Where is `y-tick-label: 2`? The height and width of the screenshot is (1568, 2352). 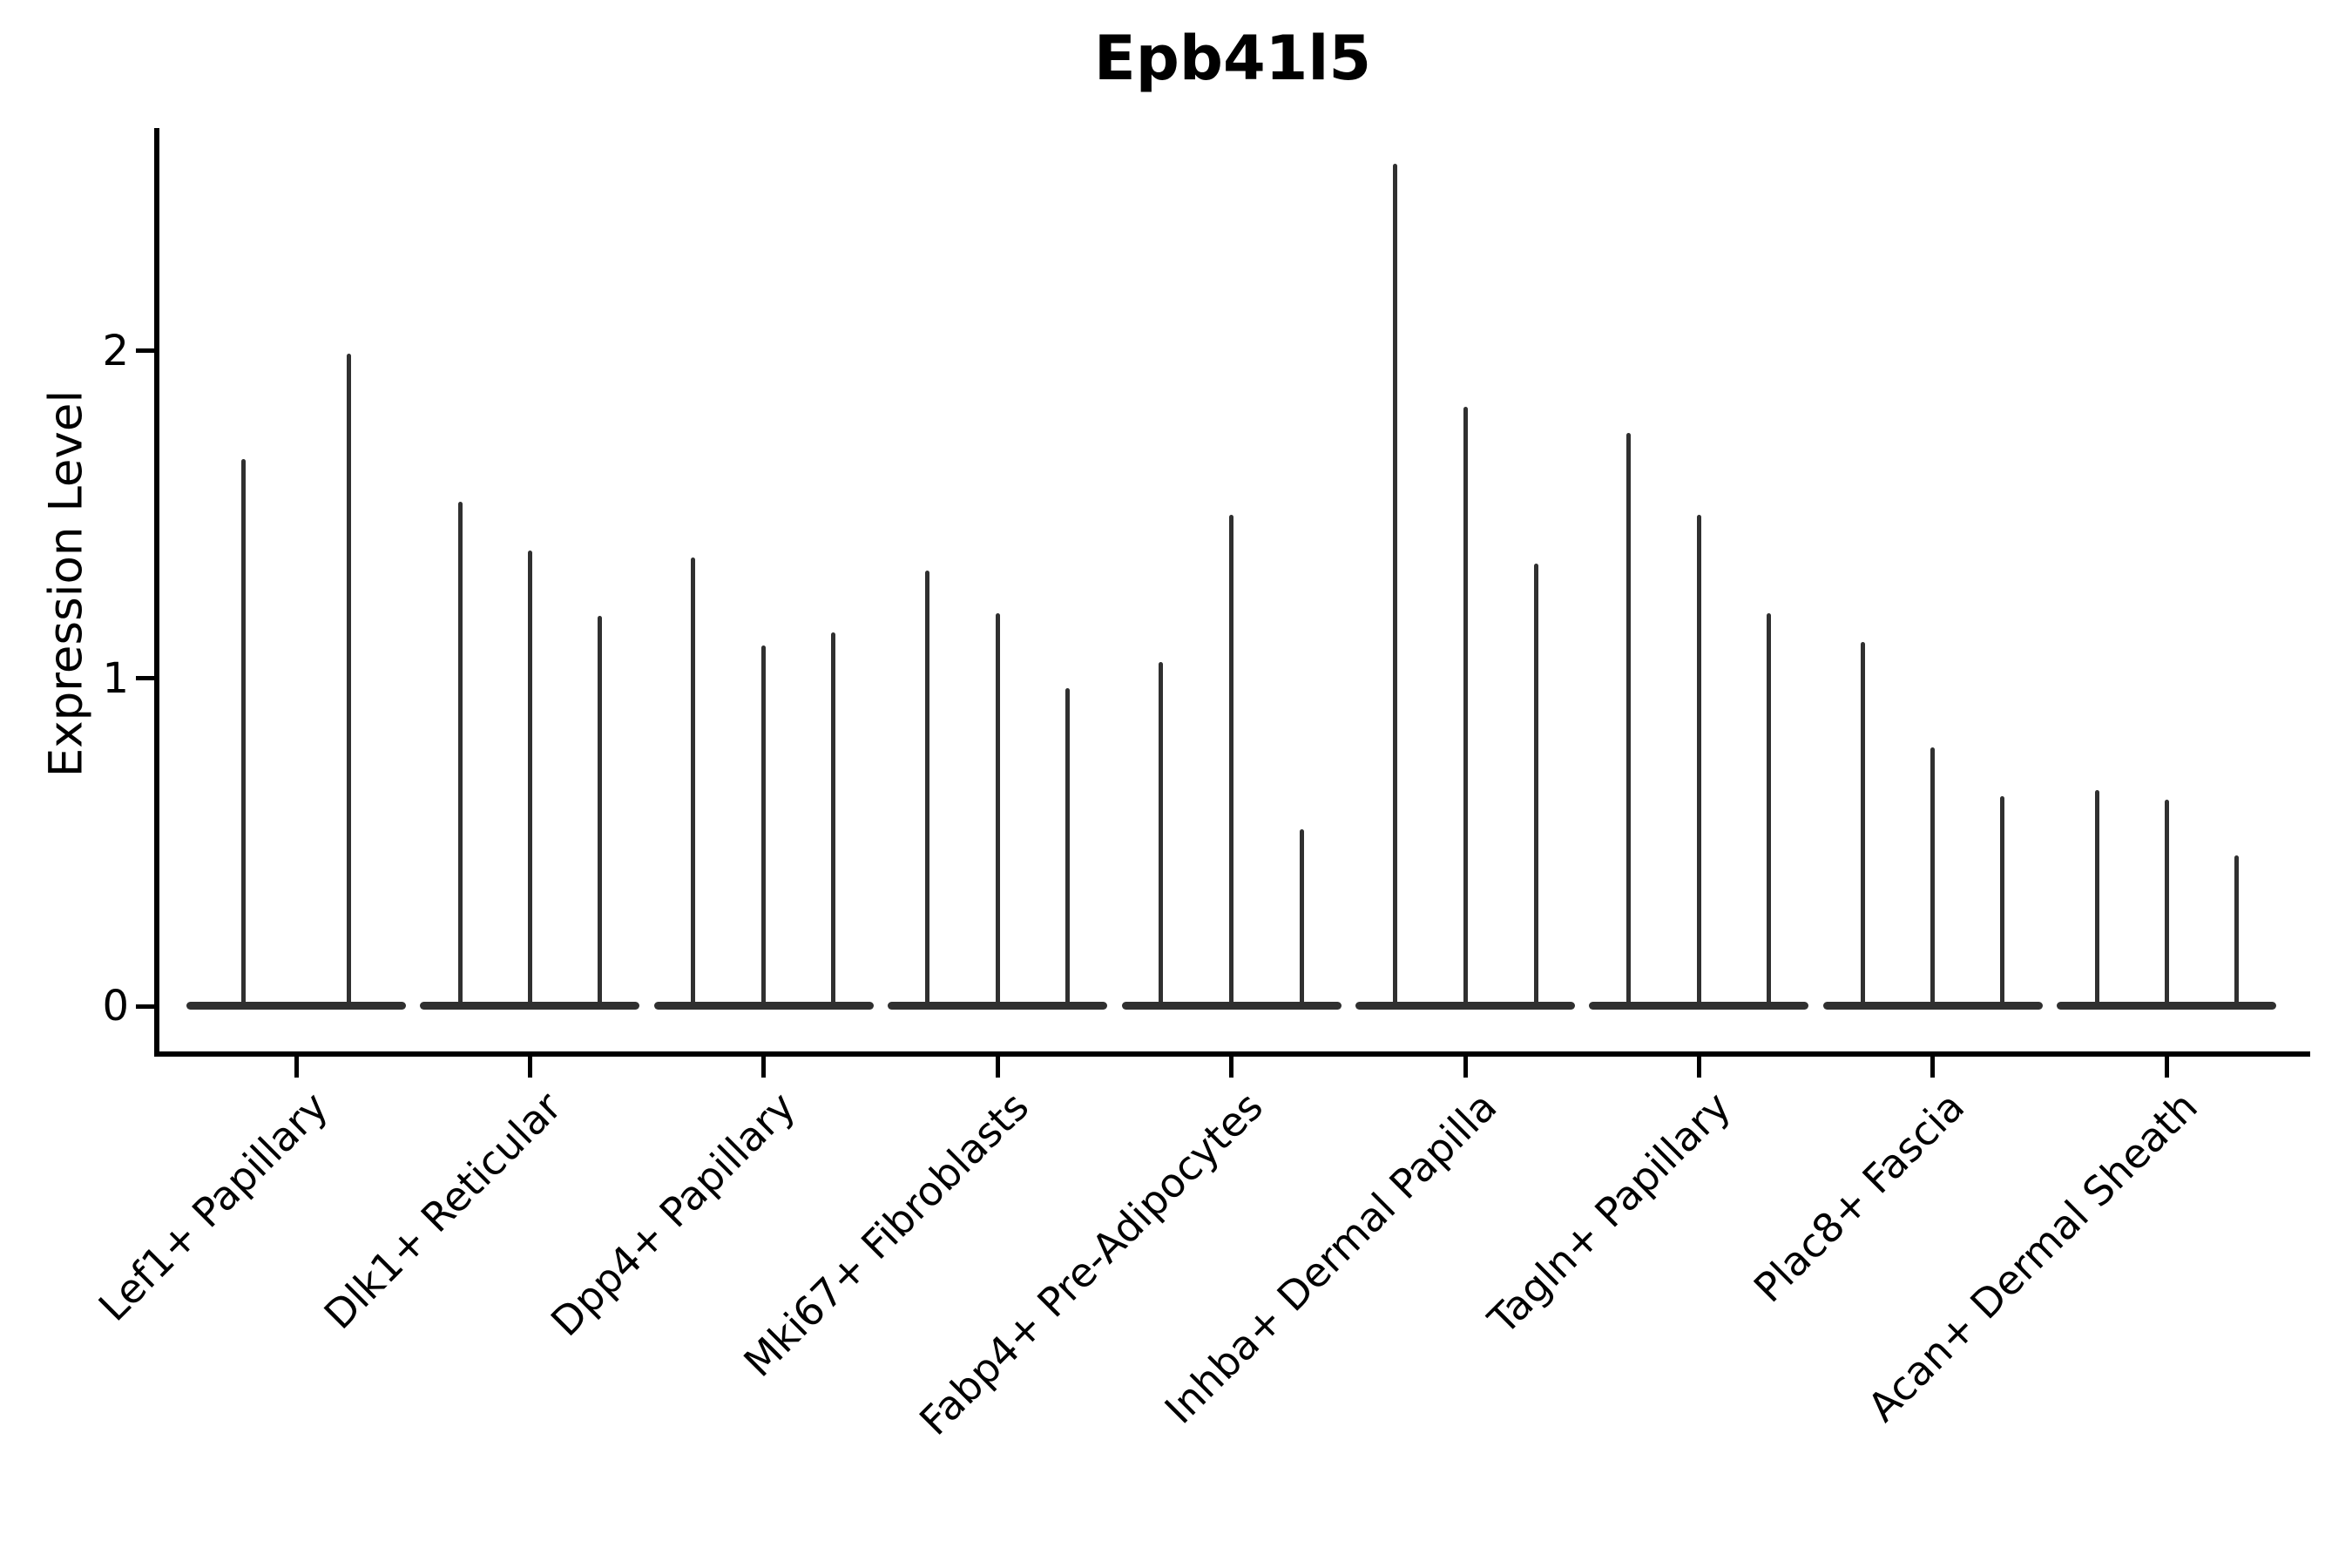 y-tick-label: 2 is located at coordinates (115, 351).